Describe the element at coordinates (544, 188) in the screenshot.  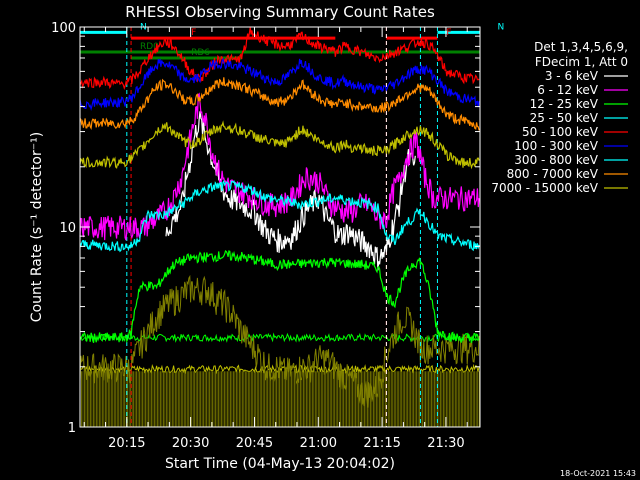
I see `legend-label-8: 7000 - 15000 keV` at that location.